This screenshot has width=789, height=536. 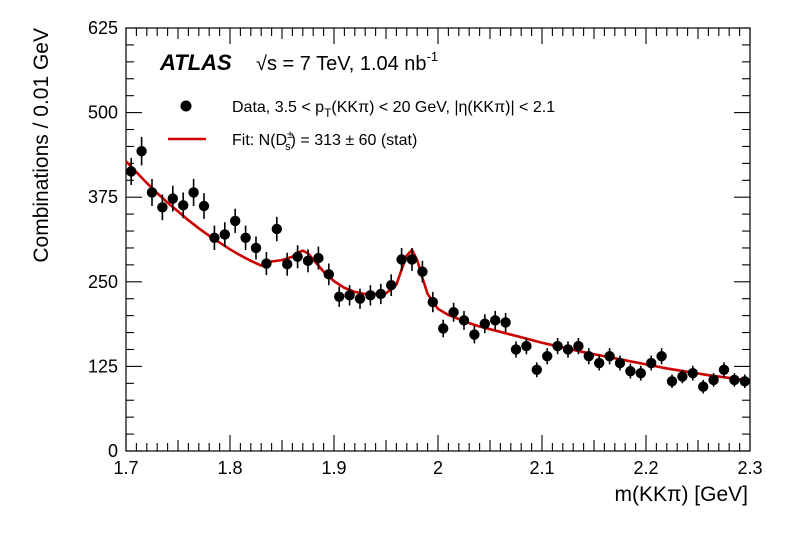 I want to click on y-tick-label: 500, so click(x=103, y=113).